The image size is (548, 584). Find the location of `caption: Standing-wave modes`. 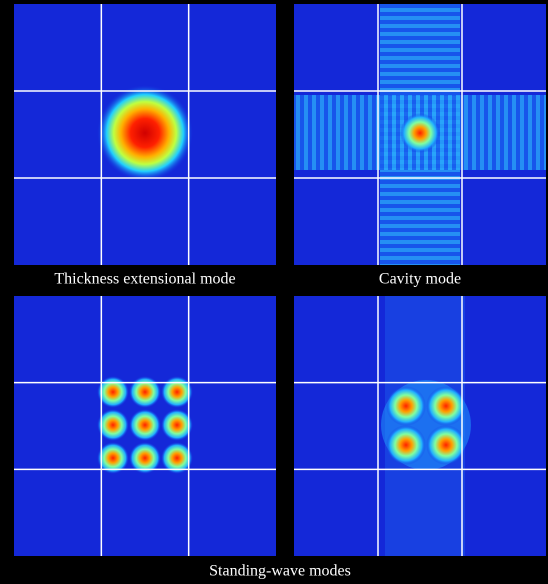

caption: Standing-wave modes is located at coordinates (280, 571).